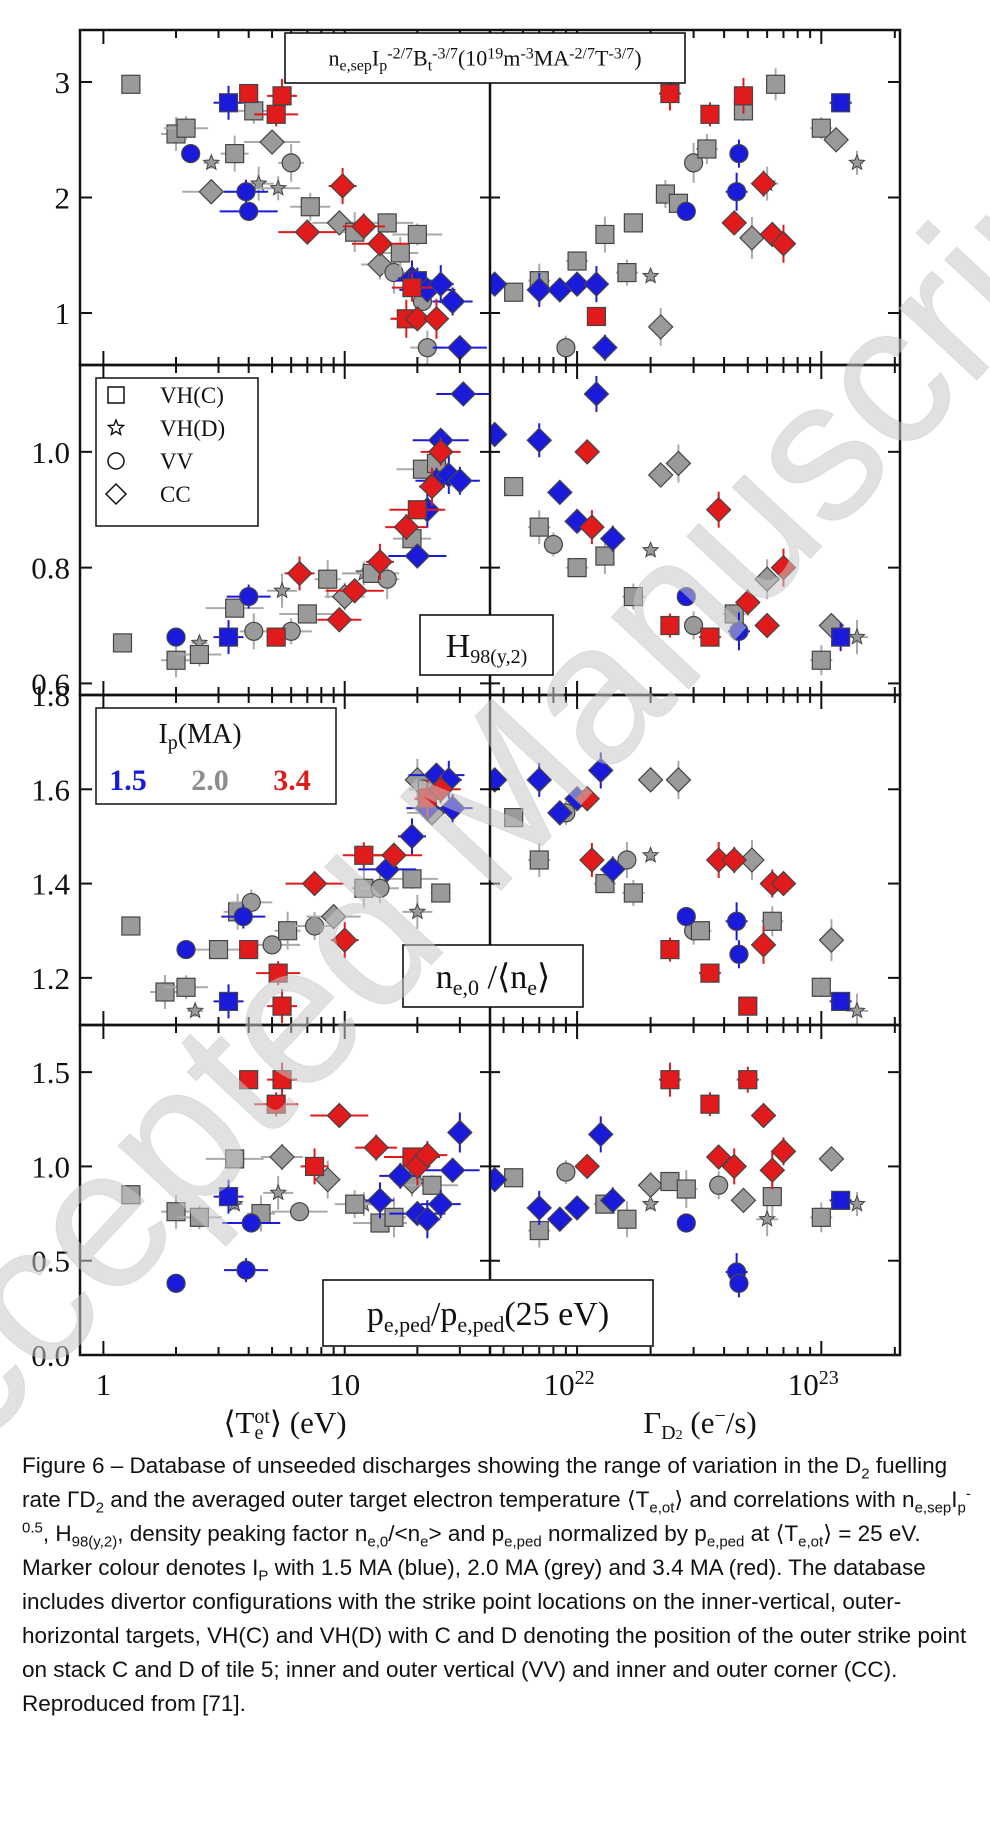 The height and width of the screenshot is (1822, 990). What do you see at coordinates (50, 568) in the screenshot?
I see `y-tick-label: 0.8` at bounding box center [50, 568].